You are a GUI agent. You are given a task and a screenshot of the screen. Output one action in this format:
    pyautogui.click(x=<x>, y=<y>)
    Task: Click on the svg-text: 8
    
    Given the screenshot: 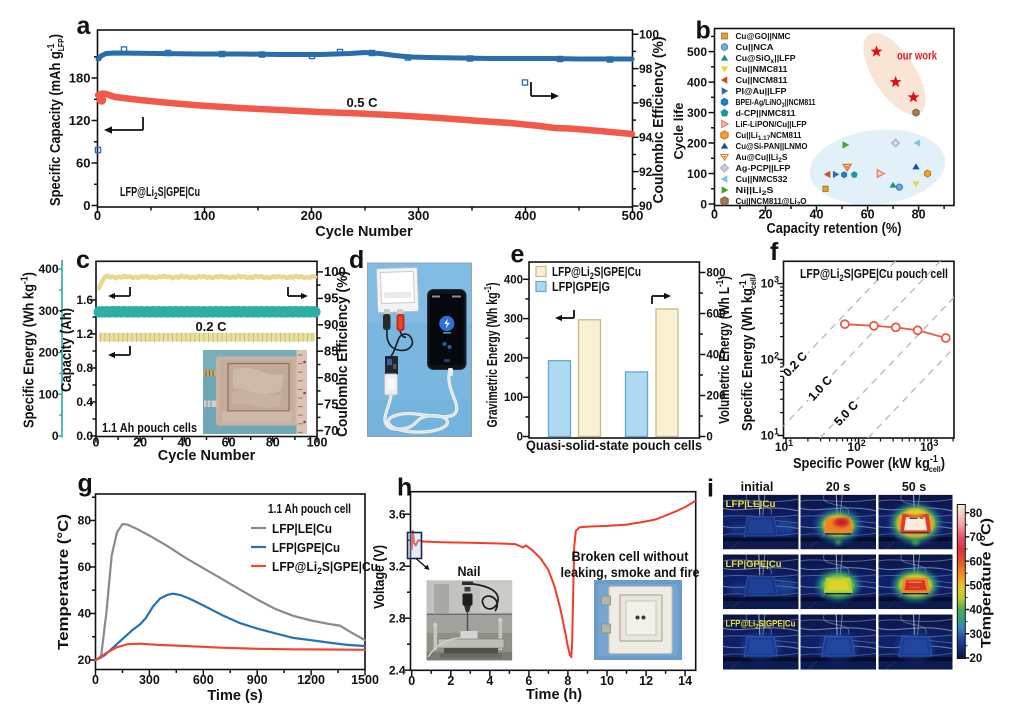 What is the action you would take?
    pyautogui.click(x=567, y=681)
    